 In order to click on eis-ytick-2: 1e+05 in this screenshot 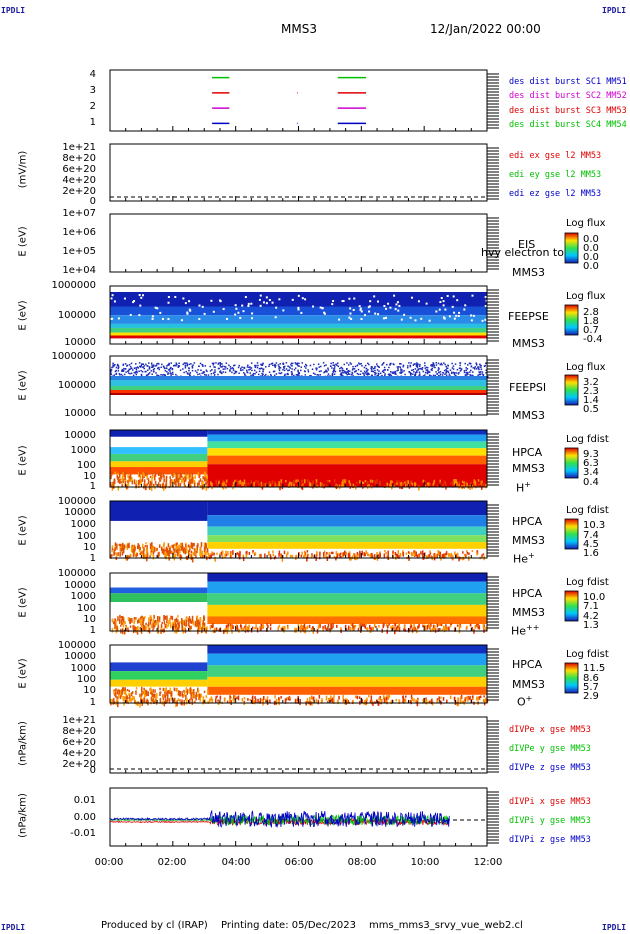, I will do `click(79, 251)`.